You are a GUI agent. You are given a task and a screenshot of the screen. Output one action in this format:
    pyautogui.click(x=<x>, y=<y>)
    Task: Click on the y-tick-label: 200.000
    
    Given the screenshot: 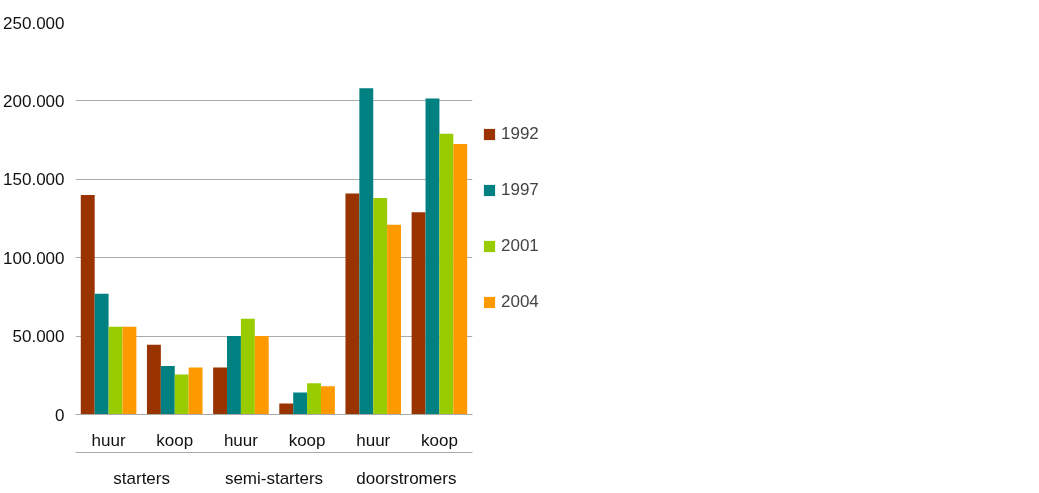 What is the action you would take?
    pyautogui.click(x=34, y=101)
    